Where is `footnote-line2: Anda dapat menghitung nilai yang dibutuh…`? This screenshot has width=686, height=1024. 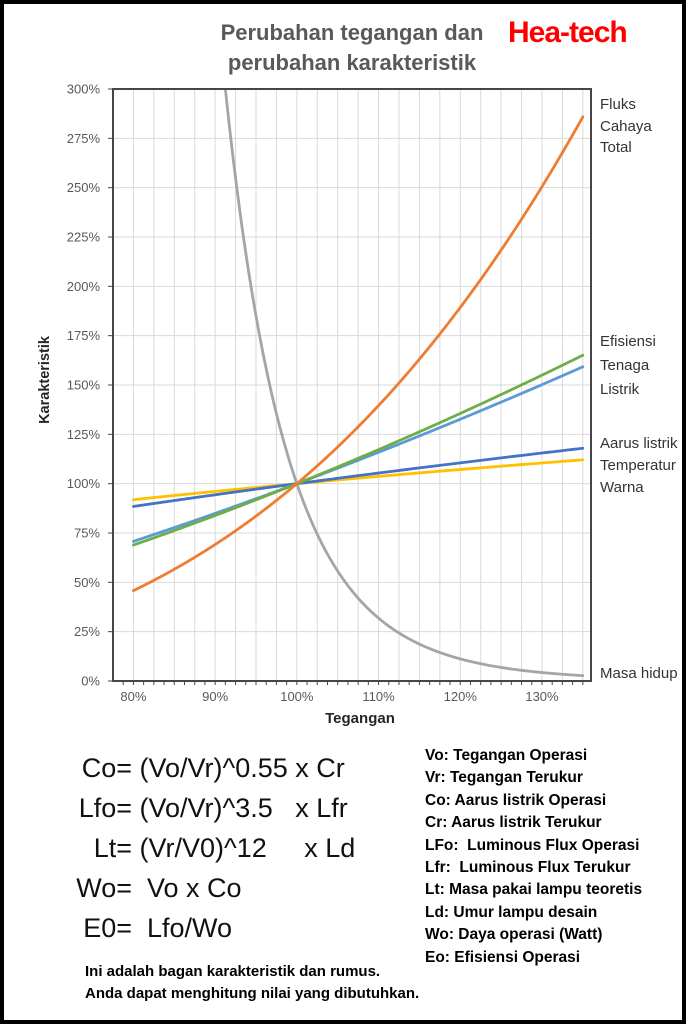 footnote-line2: Anda dapat menghitung nilai yang dibutuh… is located at coordinates (252, 993).